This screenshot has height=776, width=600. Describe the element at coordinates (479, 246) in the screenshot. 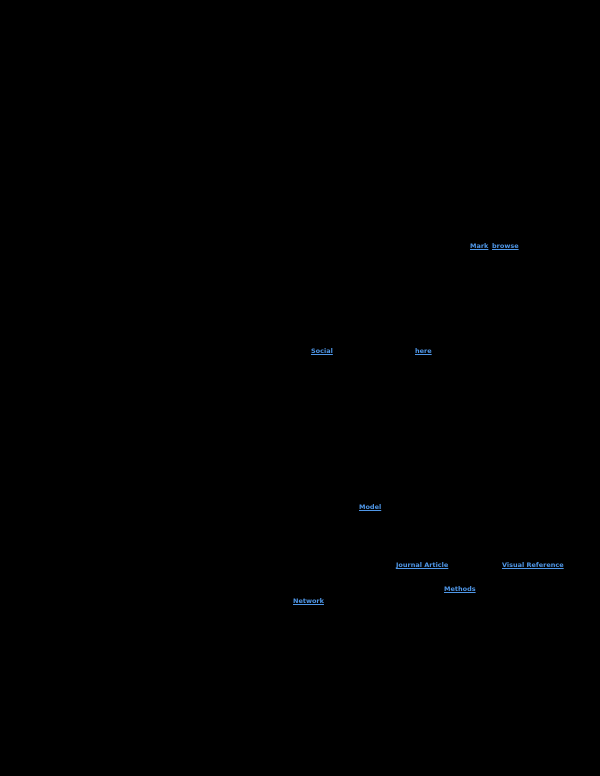

I see `hyperlink-link-1: Mark` at that location.